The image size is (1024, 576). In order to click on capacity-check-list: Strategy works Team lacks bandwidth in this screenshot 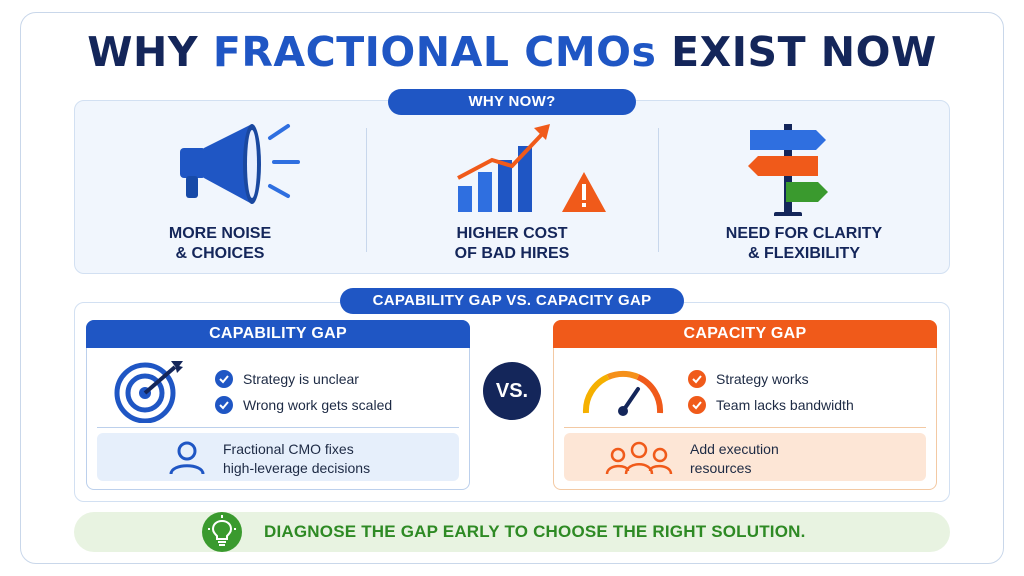, I will do `click(771, 392)`.